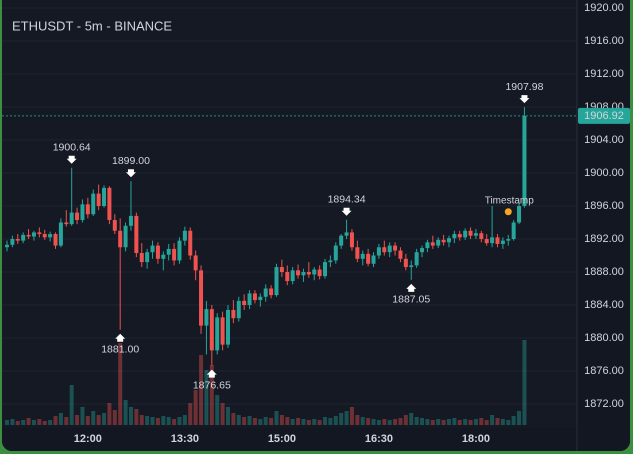  Describe the element at coordinates (92, 25) in the screenshot. I see `chart-title: ETHUSDT - 5m - BINANCE` at that location.